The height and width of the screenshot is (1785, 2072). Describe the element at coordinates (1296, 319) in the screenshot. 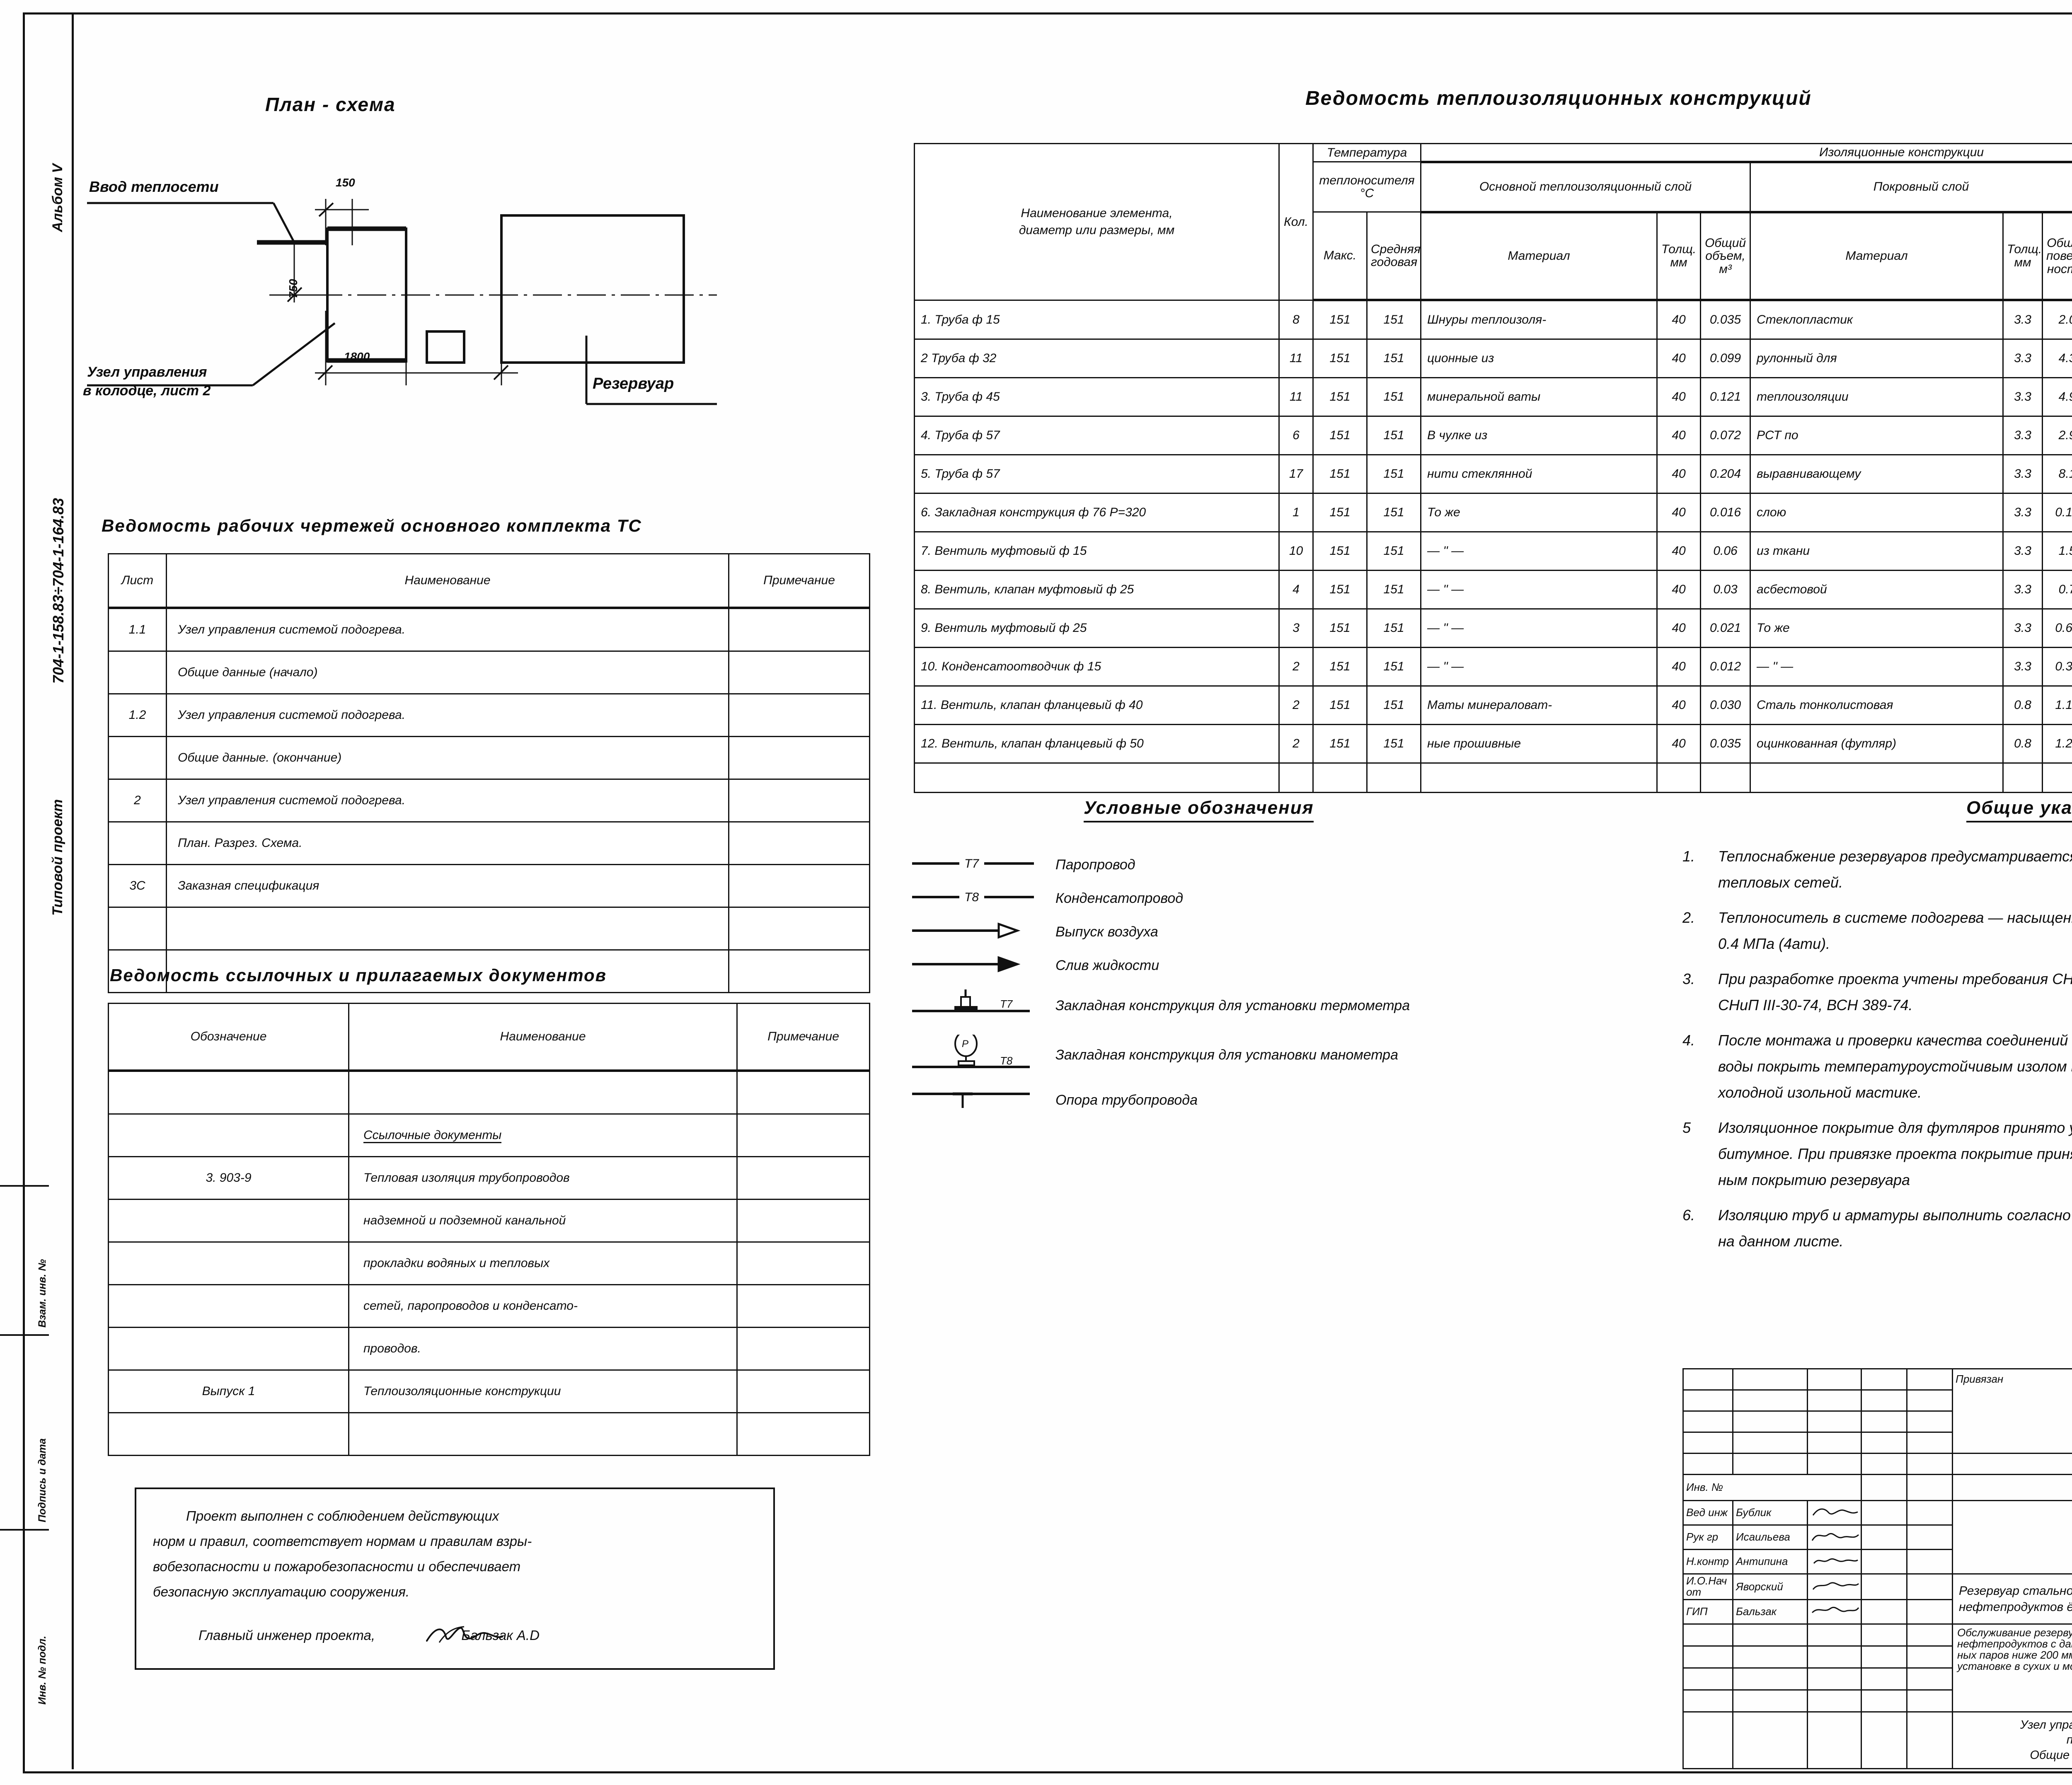

I see `insul-qty: 8` at that location.